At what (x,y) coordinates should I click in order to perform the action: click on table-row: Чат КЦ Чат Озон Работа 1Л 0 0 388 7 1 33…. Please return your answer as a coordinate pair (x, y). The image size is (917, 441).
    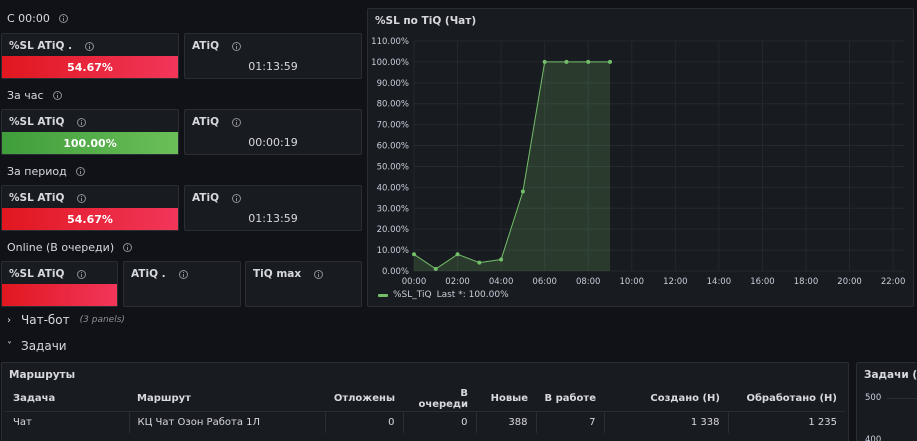
    Looking at the image, I should click on (425, 422).